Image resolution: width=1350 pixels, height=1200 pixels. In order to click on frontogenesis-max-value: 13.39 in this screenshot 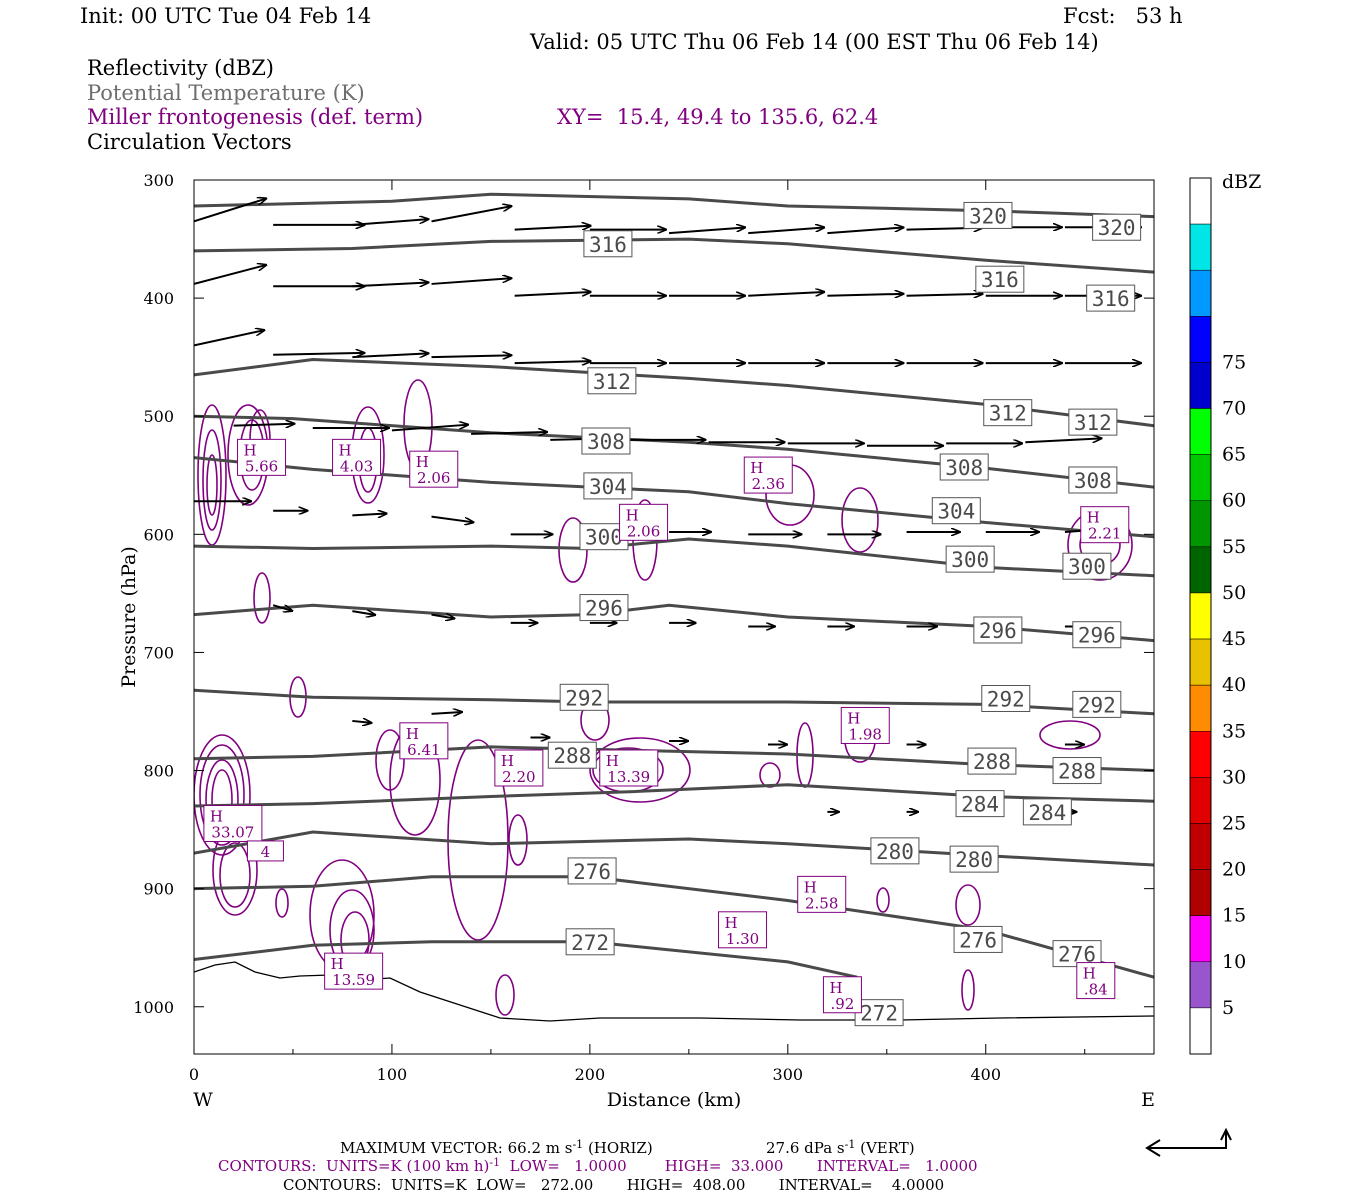, I will do `click(628, 777)`.